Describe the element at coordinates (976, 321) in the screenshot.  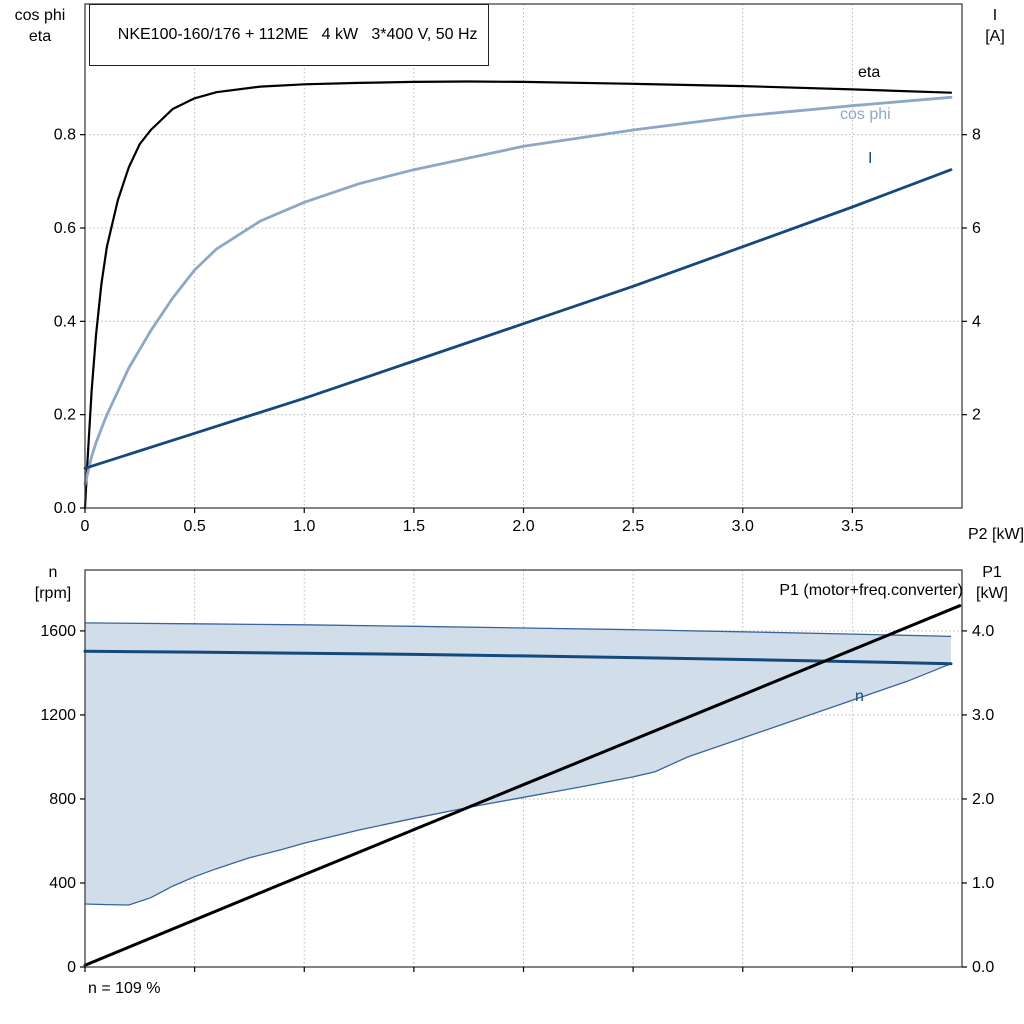
I see `tick-label: 4` at that location.